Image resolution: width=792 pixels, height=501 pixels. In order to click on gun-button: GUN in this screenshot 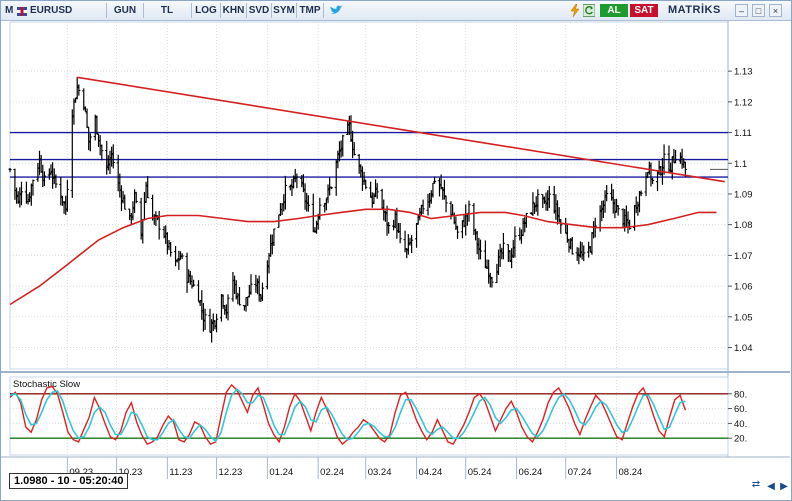, I will do `click(125, 10)`.